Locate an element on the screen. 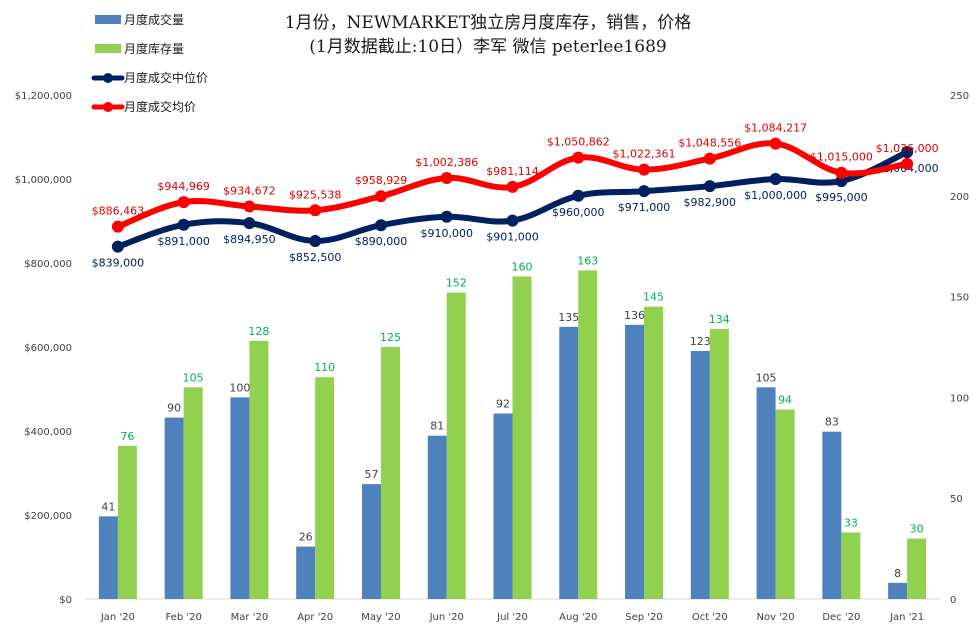 The width and height of the screenshot is (977, 638). bar-data-label: 81 is located at coordinates (437, 426).